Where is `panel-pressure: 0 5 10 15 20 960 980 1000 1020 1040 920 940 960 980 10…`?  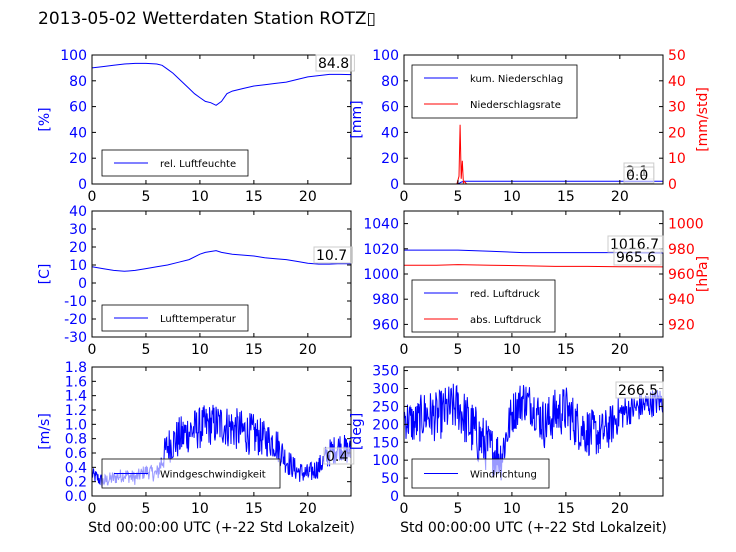
panel-pressure: 0 5 10 15 20 960 980 1000 1020 1040 920 940 960 980 10… is located at coordinates (537, 284).